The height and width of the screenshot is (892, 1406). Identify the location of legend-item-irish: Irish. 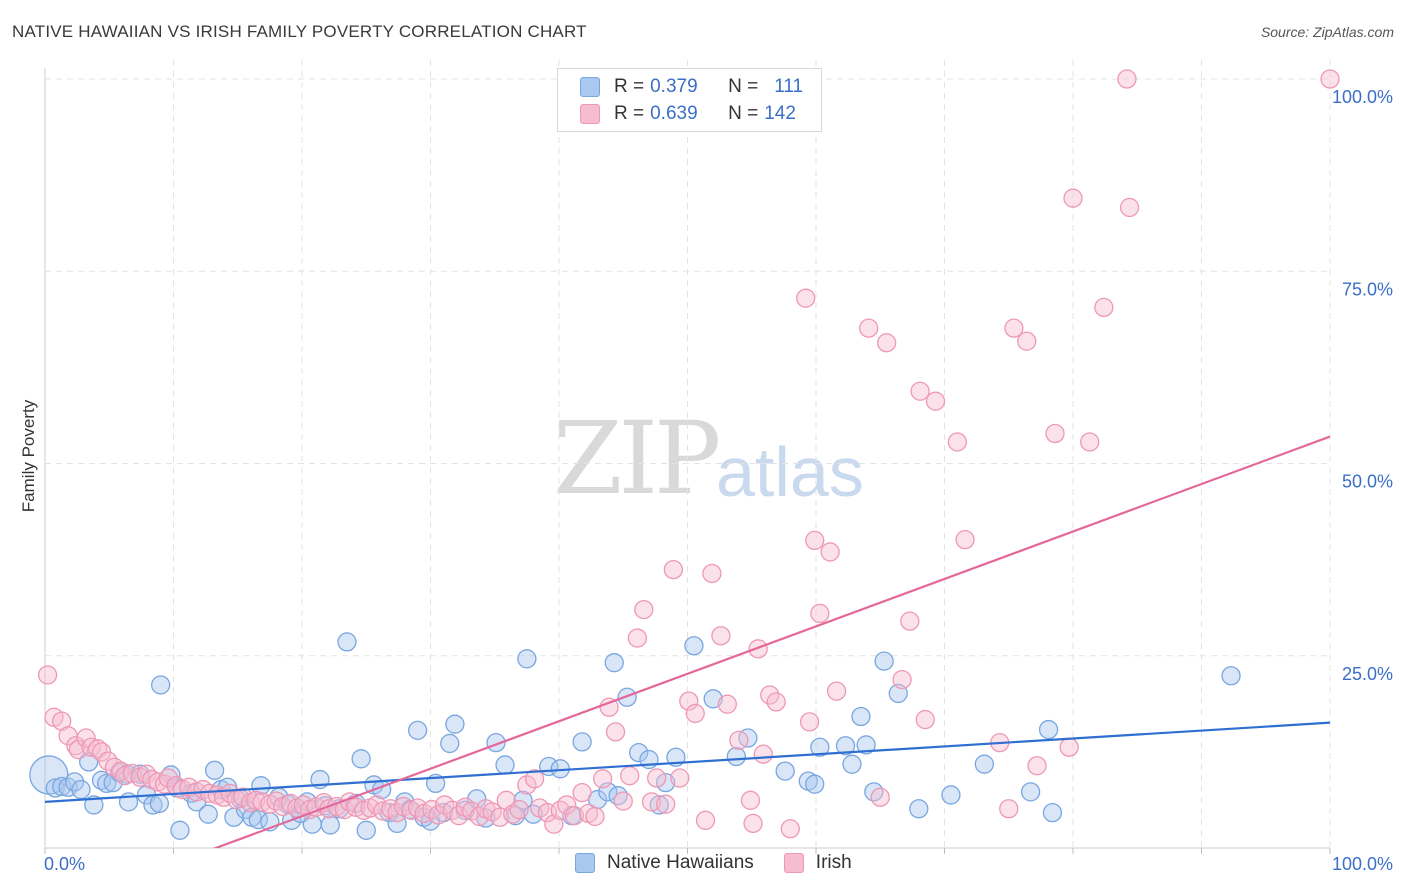
(817, 863).